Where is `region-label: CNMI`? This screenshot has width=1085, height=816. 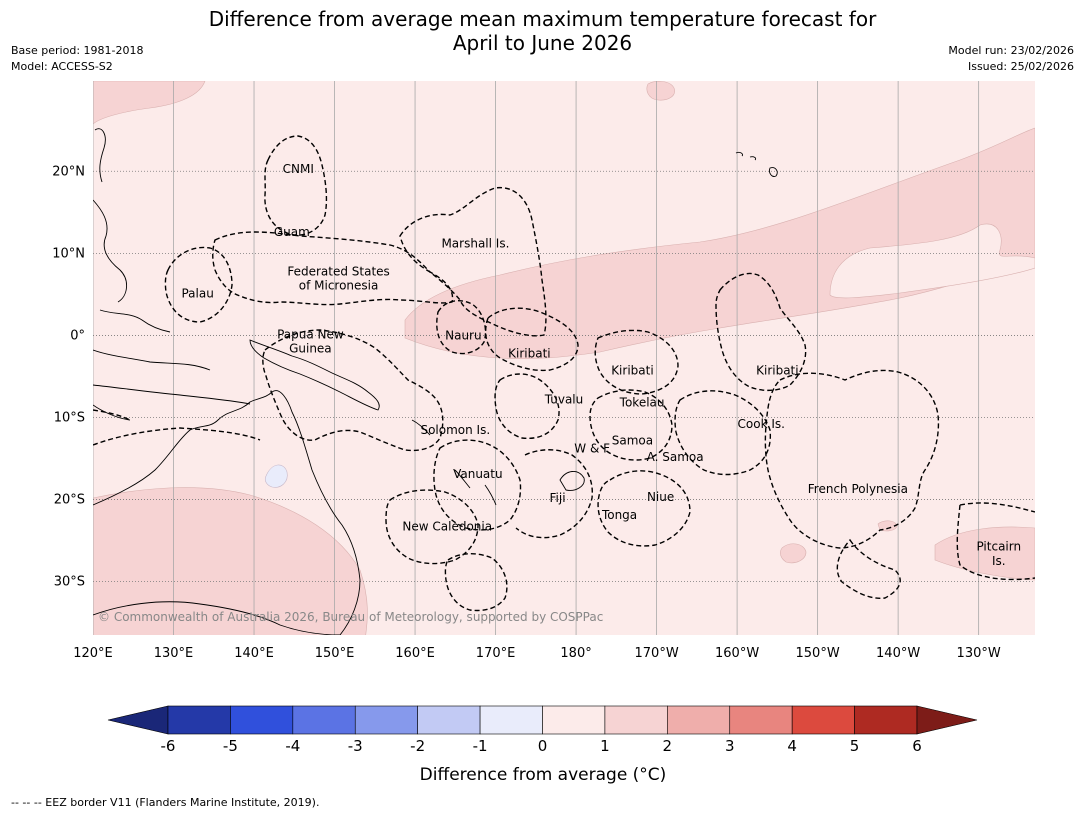
region-label: CNMI is located at coordinates (298, 169).